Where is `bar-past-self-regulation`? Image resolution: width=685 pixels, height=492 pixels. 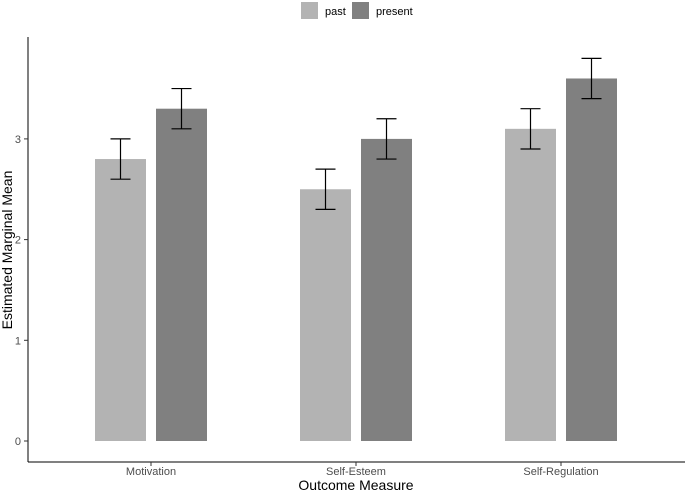 bar-past-self-regulation is located at coordinates (530, 284).